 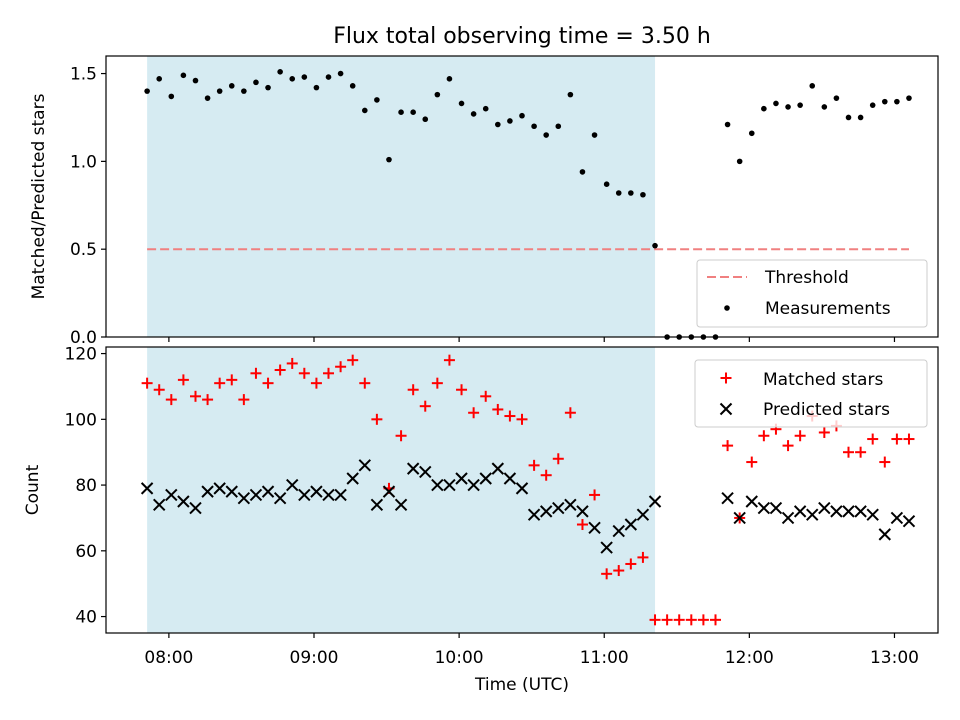 I want to click on legend-predicted-symbol, so click(x=726, y=409).